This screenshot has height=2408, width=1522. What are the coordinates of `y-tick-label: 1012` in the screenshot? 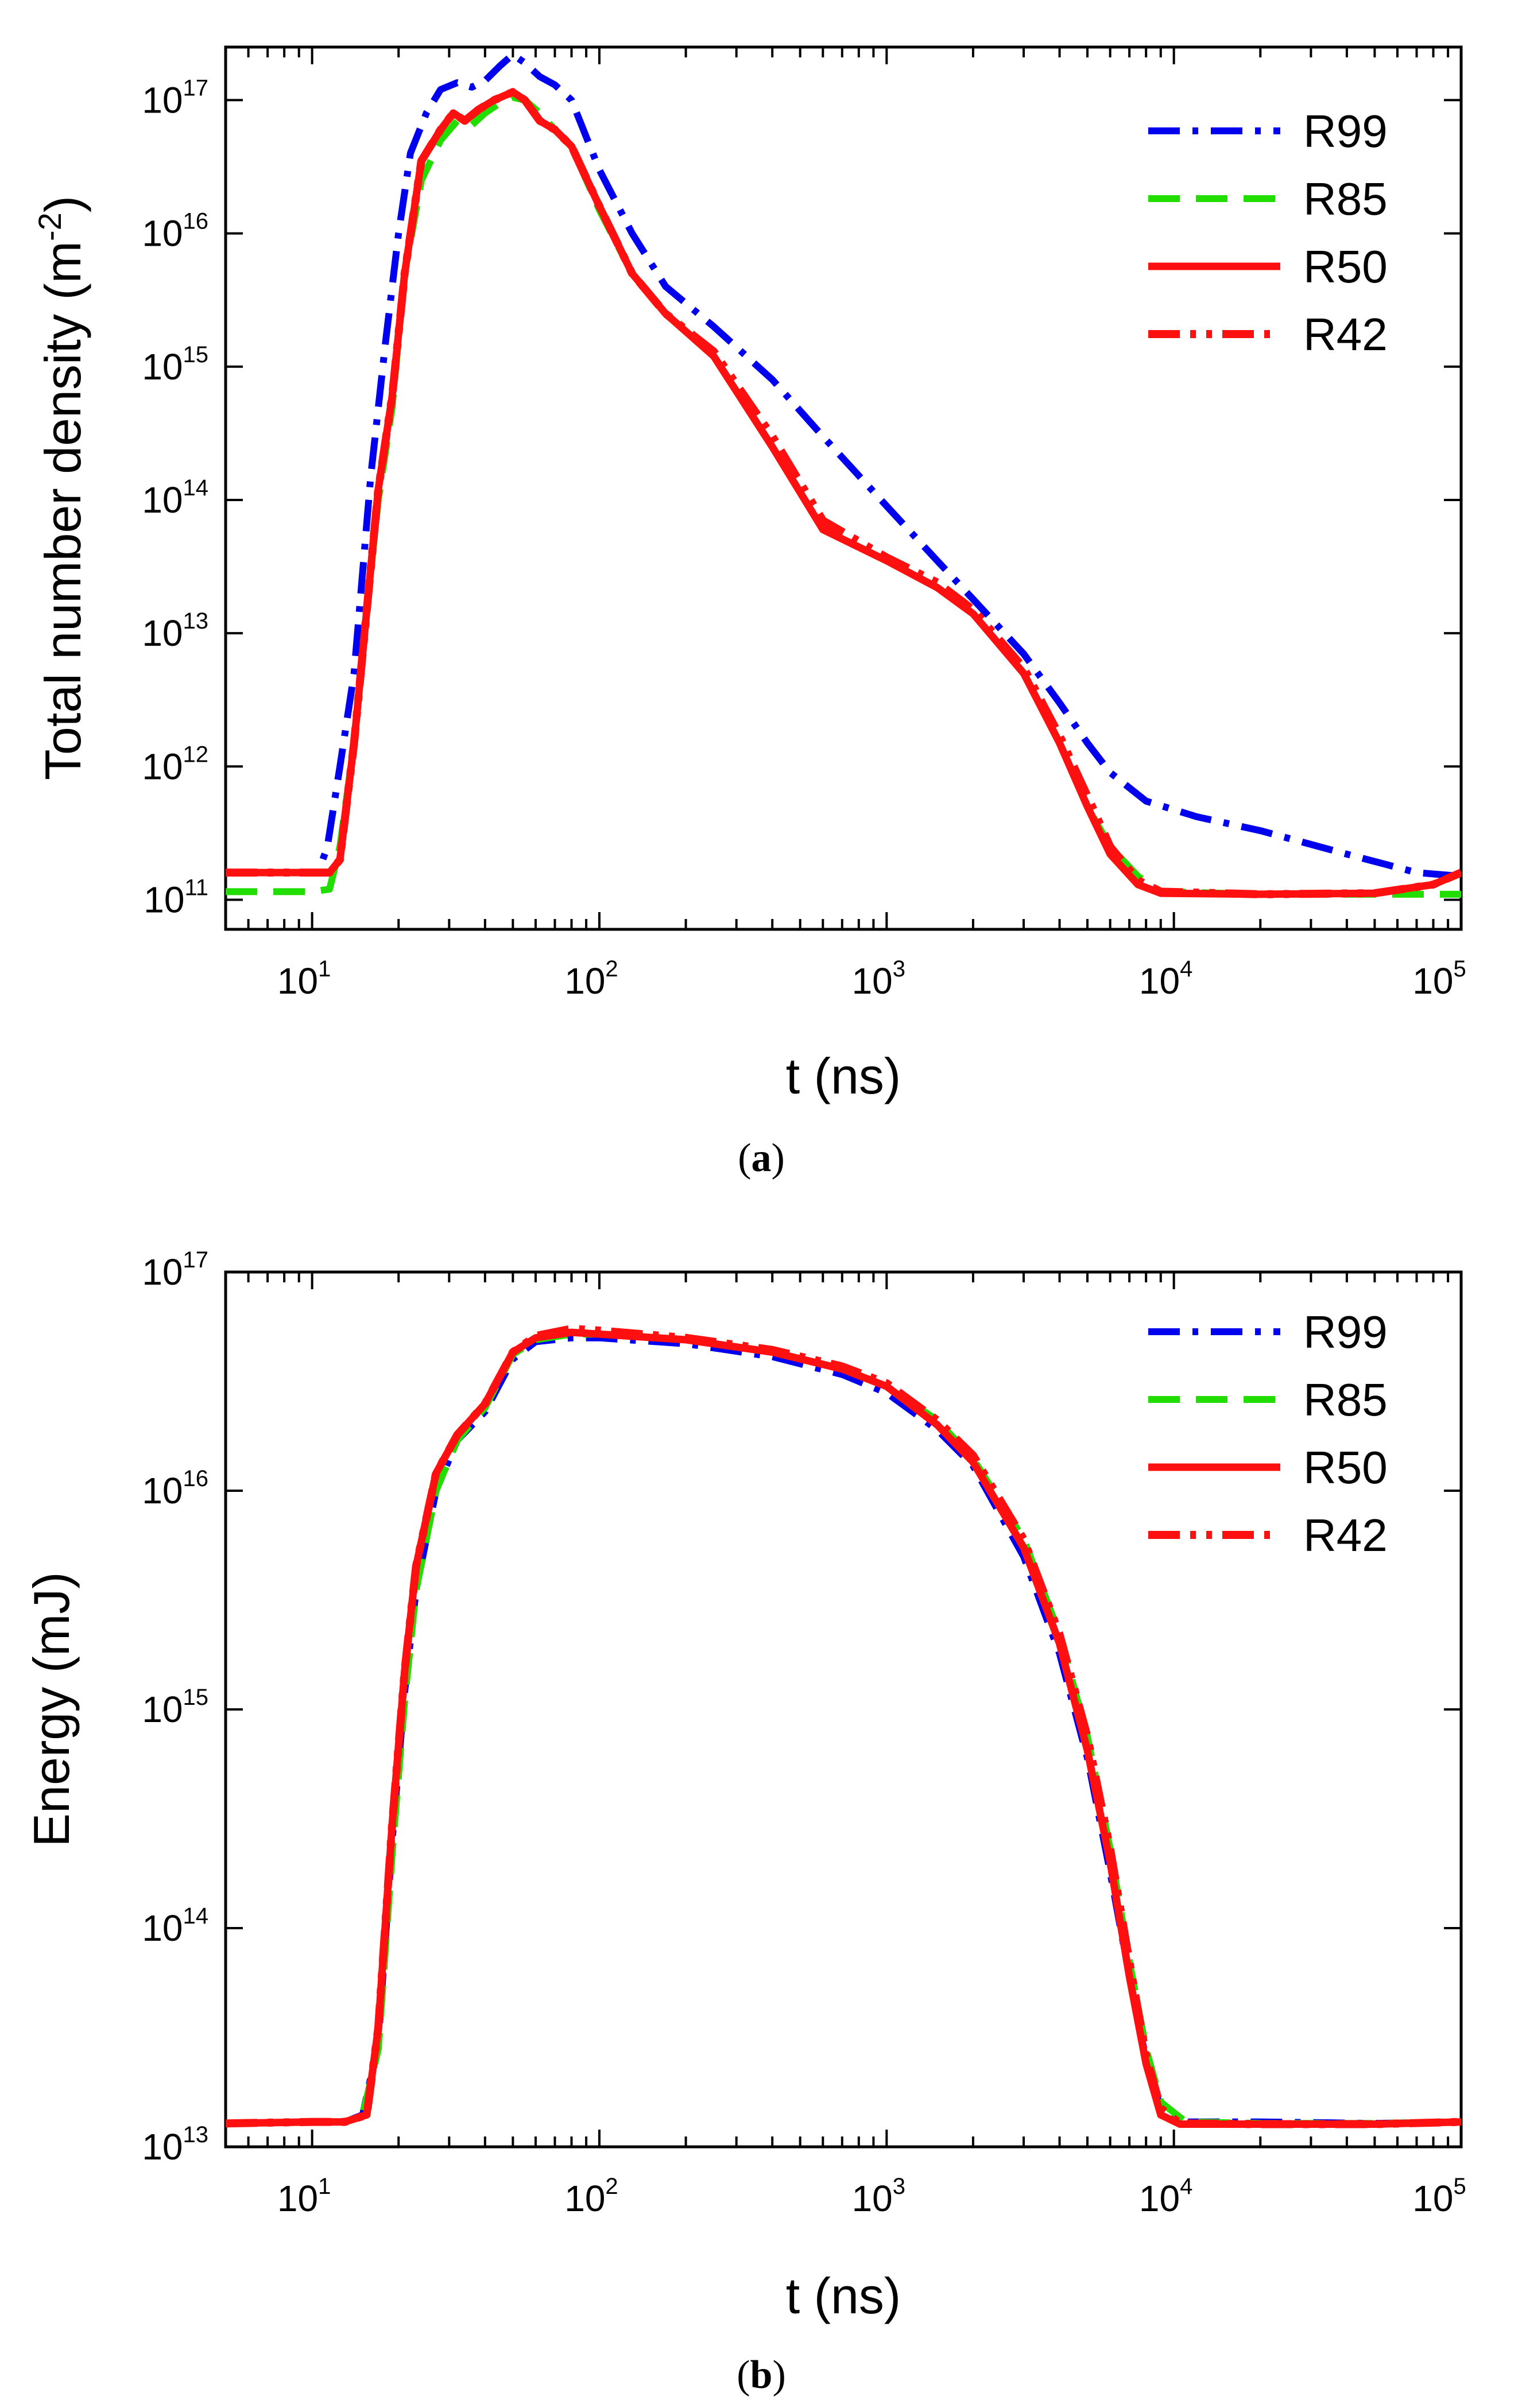 It's located at (175, 764).